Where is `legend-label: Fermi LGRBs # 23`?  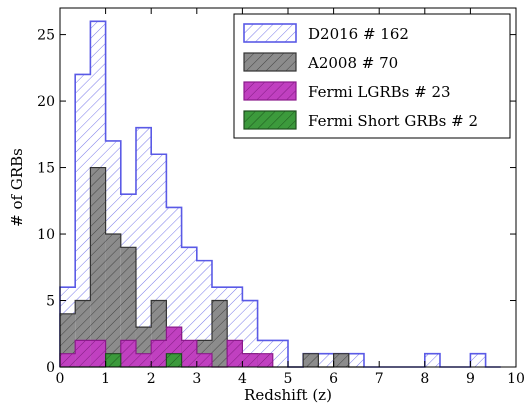
legend-label: Fermi LGRBs # 23 is located at coordinates (379, 92).